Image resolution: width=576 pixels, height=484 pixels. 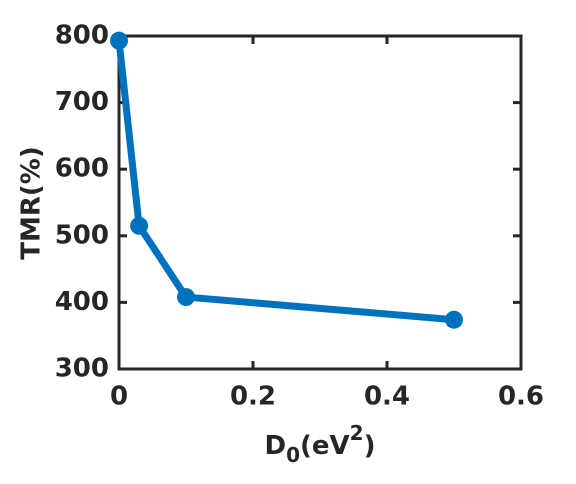 What do you see at coordinates (325, 446) in the screenshot?
I see `x-label-part: (eV` at bounding box center [325, 446].